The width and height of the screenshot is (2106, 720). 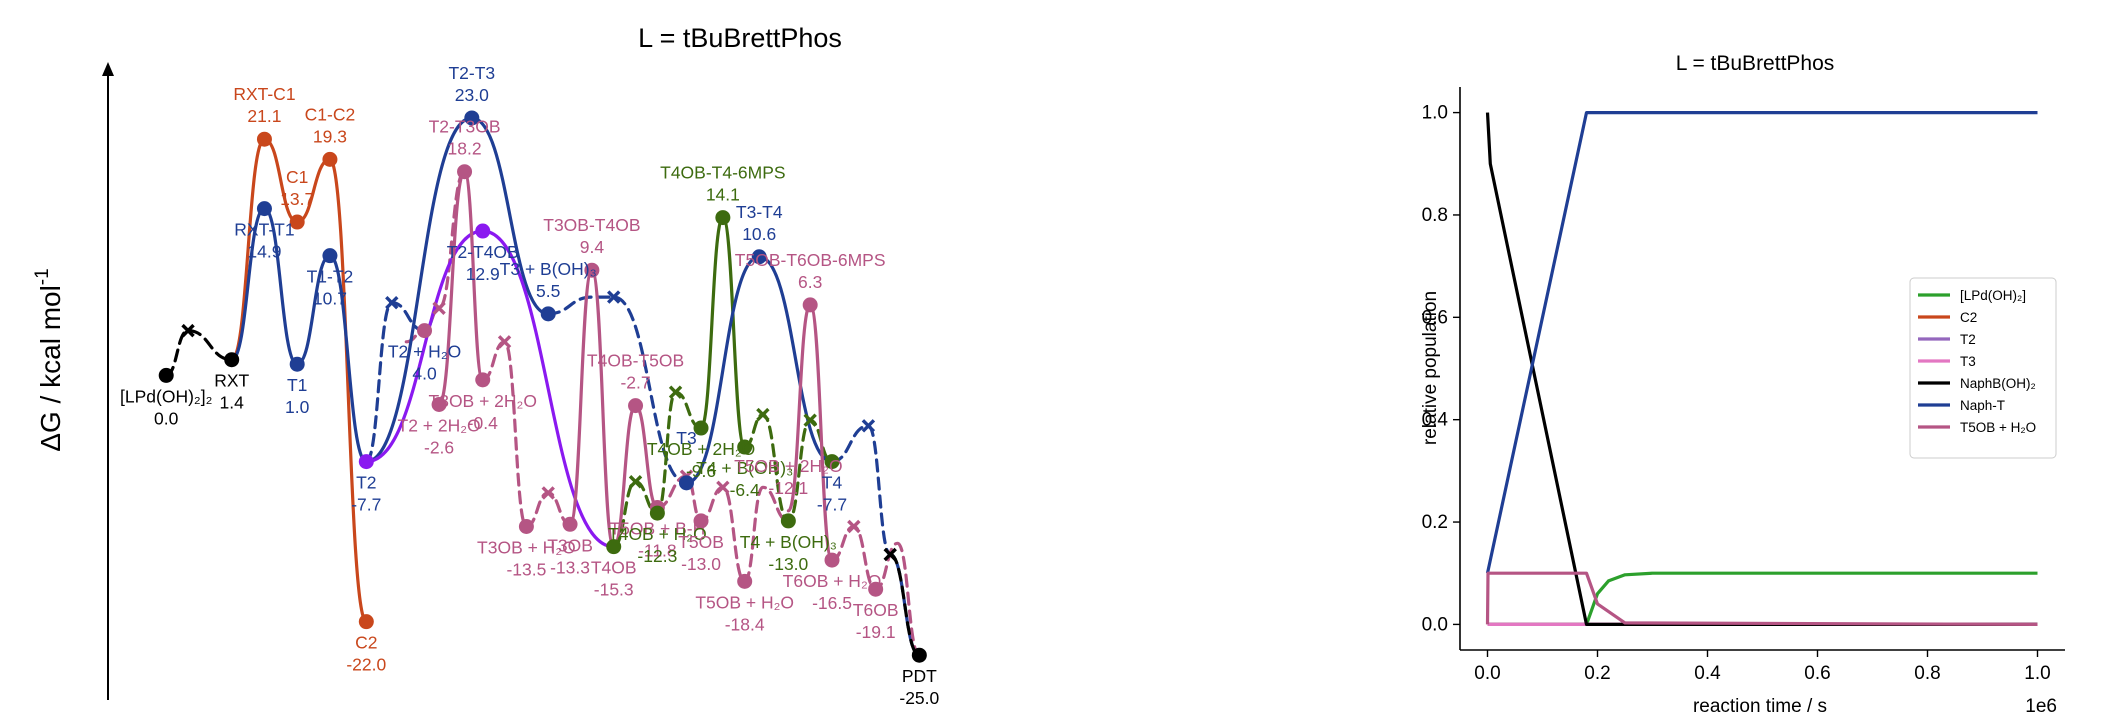 What do you see at coordinates (701, 521) in the screenshot?
I see `energy-point-T5OB` at bounding box center [701, 521].